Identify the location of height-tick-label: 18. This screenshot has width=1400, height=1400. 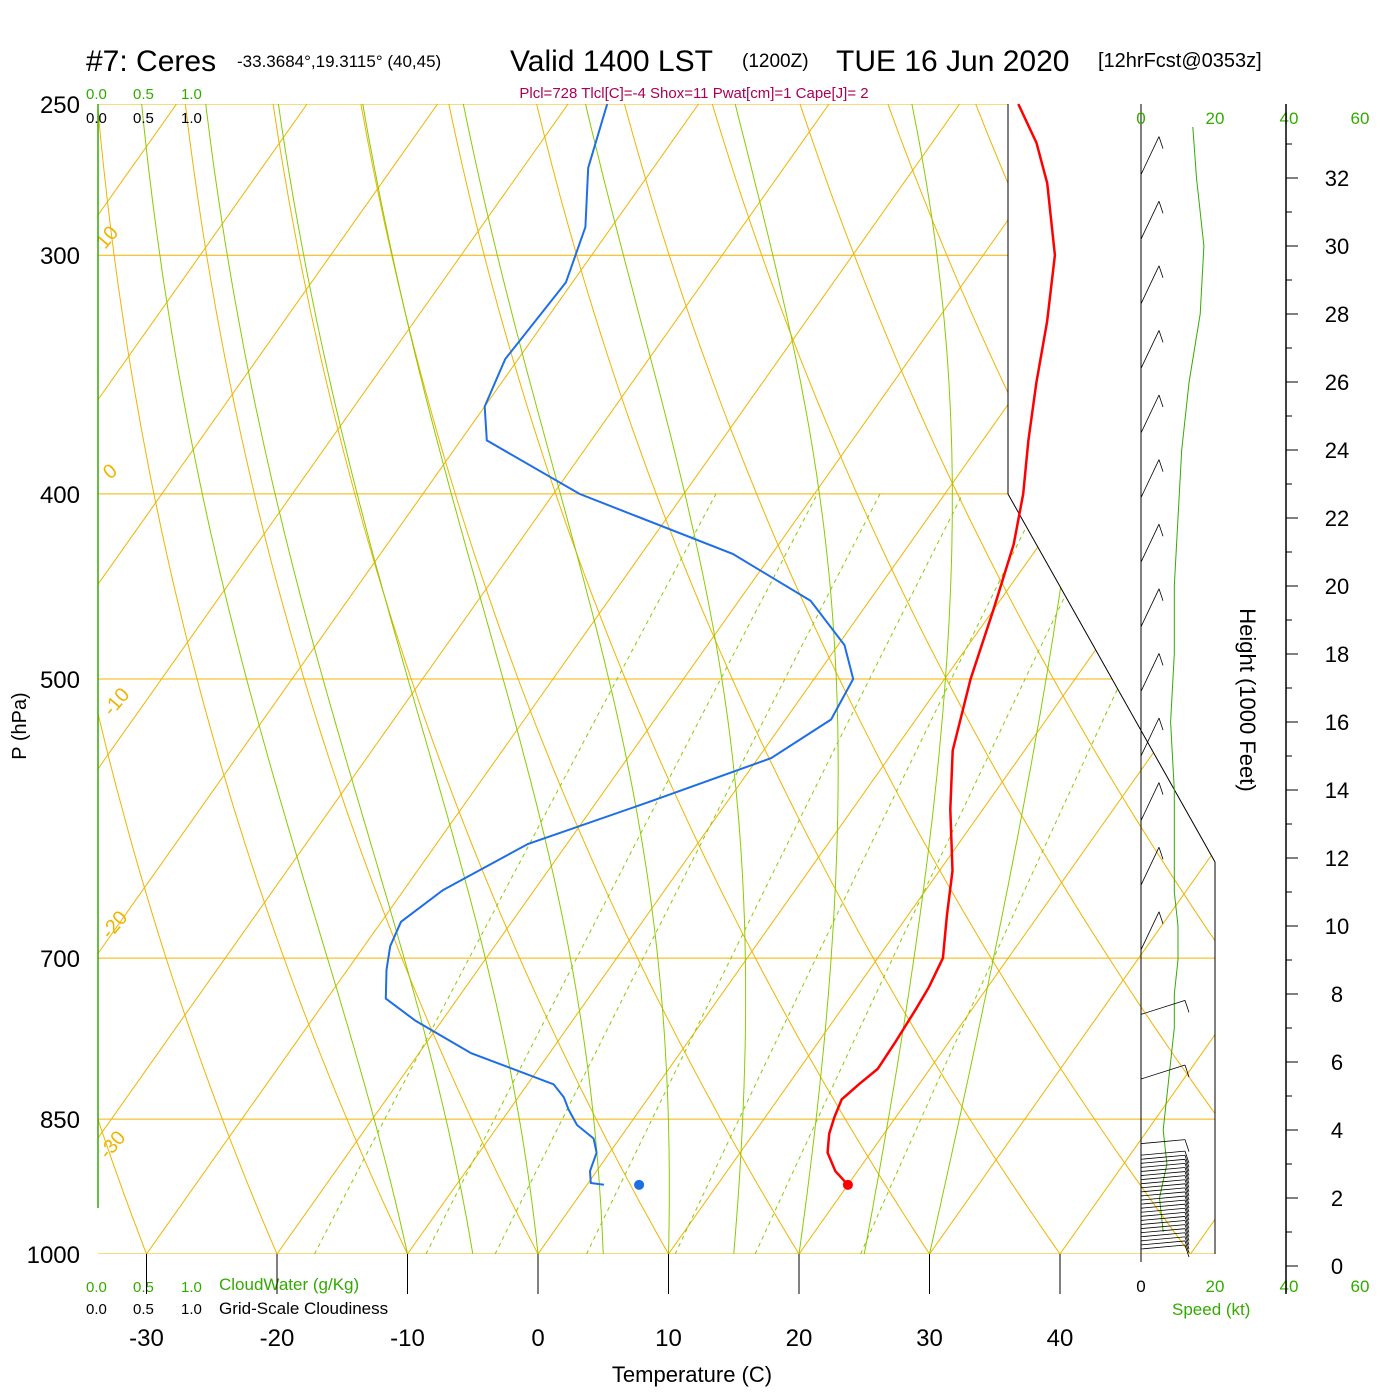
(1337, 654).